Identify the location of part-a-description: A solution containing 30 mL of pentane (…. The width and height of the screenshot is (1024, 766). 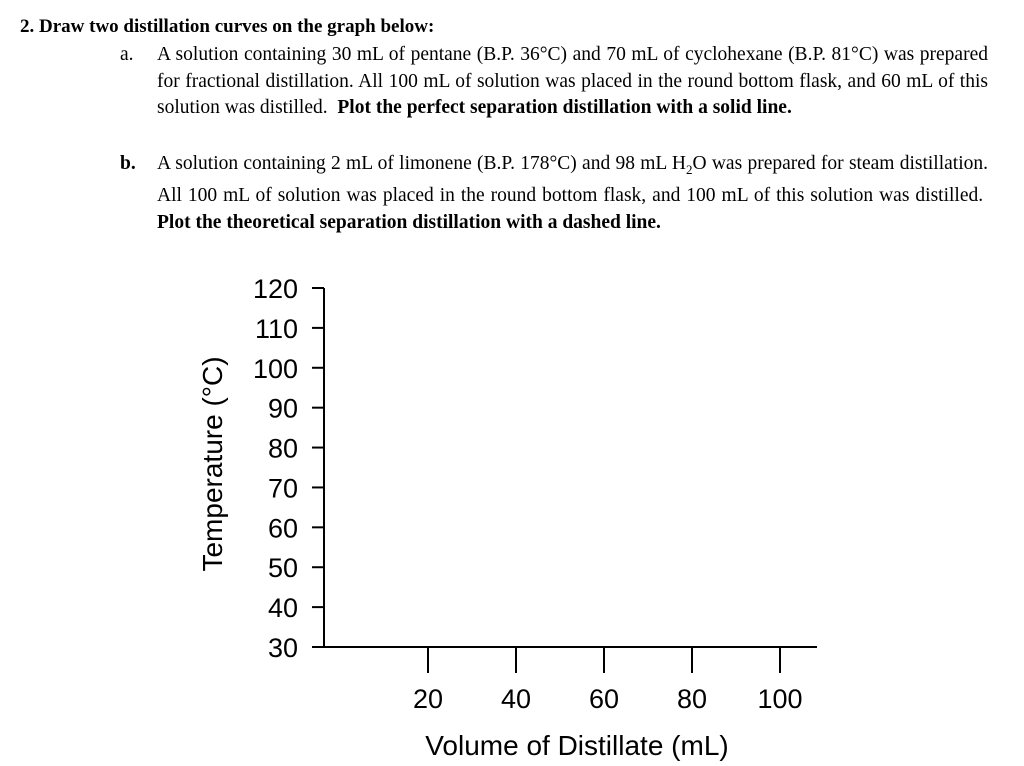
(572, 81).